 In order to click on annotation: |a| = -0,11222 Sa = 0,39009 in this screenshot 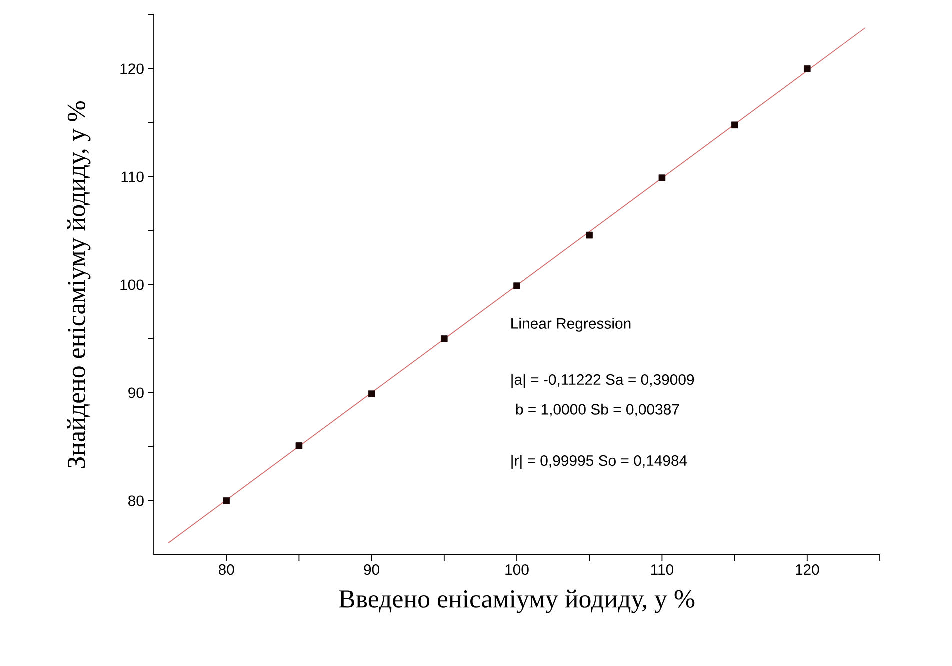, I will do `click(603, 381)`.